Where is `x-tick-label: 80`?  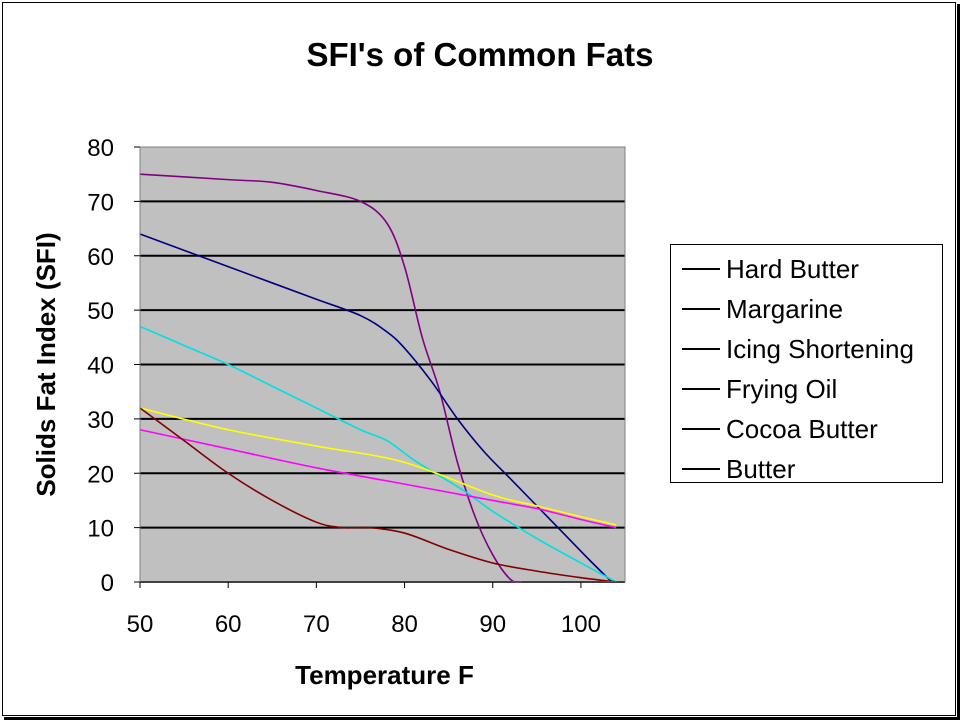 x-tick-label: 80 is located at coordinates (404, 624).